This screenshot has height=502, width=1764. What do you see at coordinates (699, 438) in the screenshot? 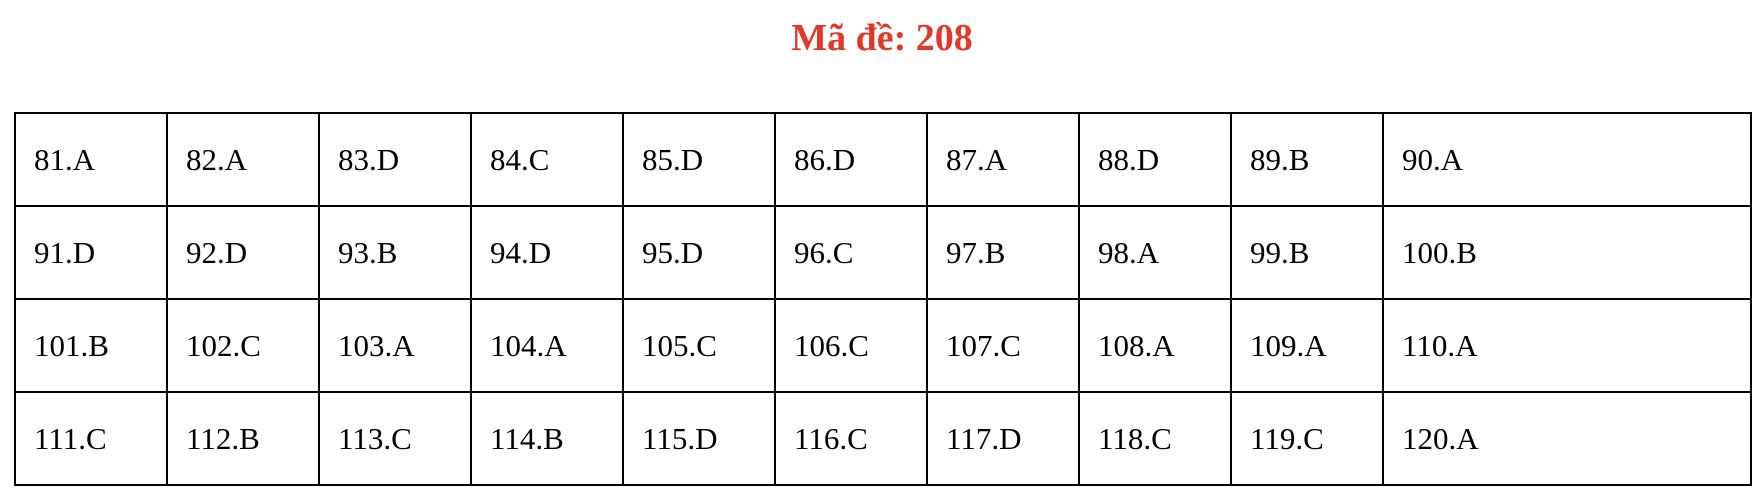
I see `answer-cell: 115.D` at bounding box center [699, 438].